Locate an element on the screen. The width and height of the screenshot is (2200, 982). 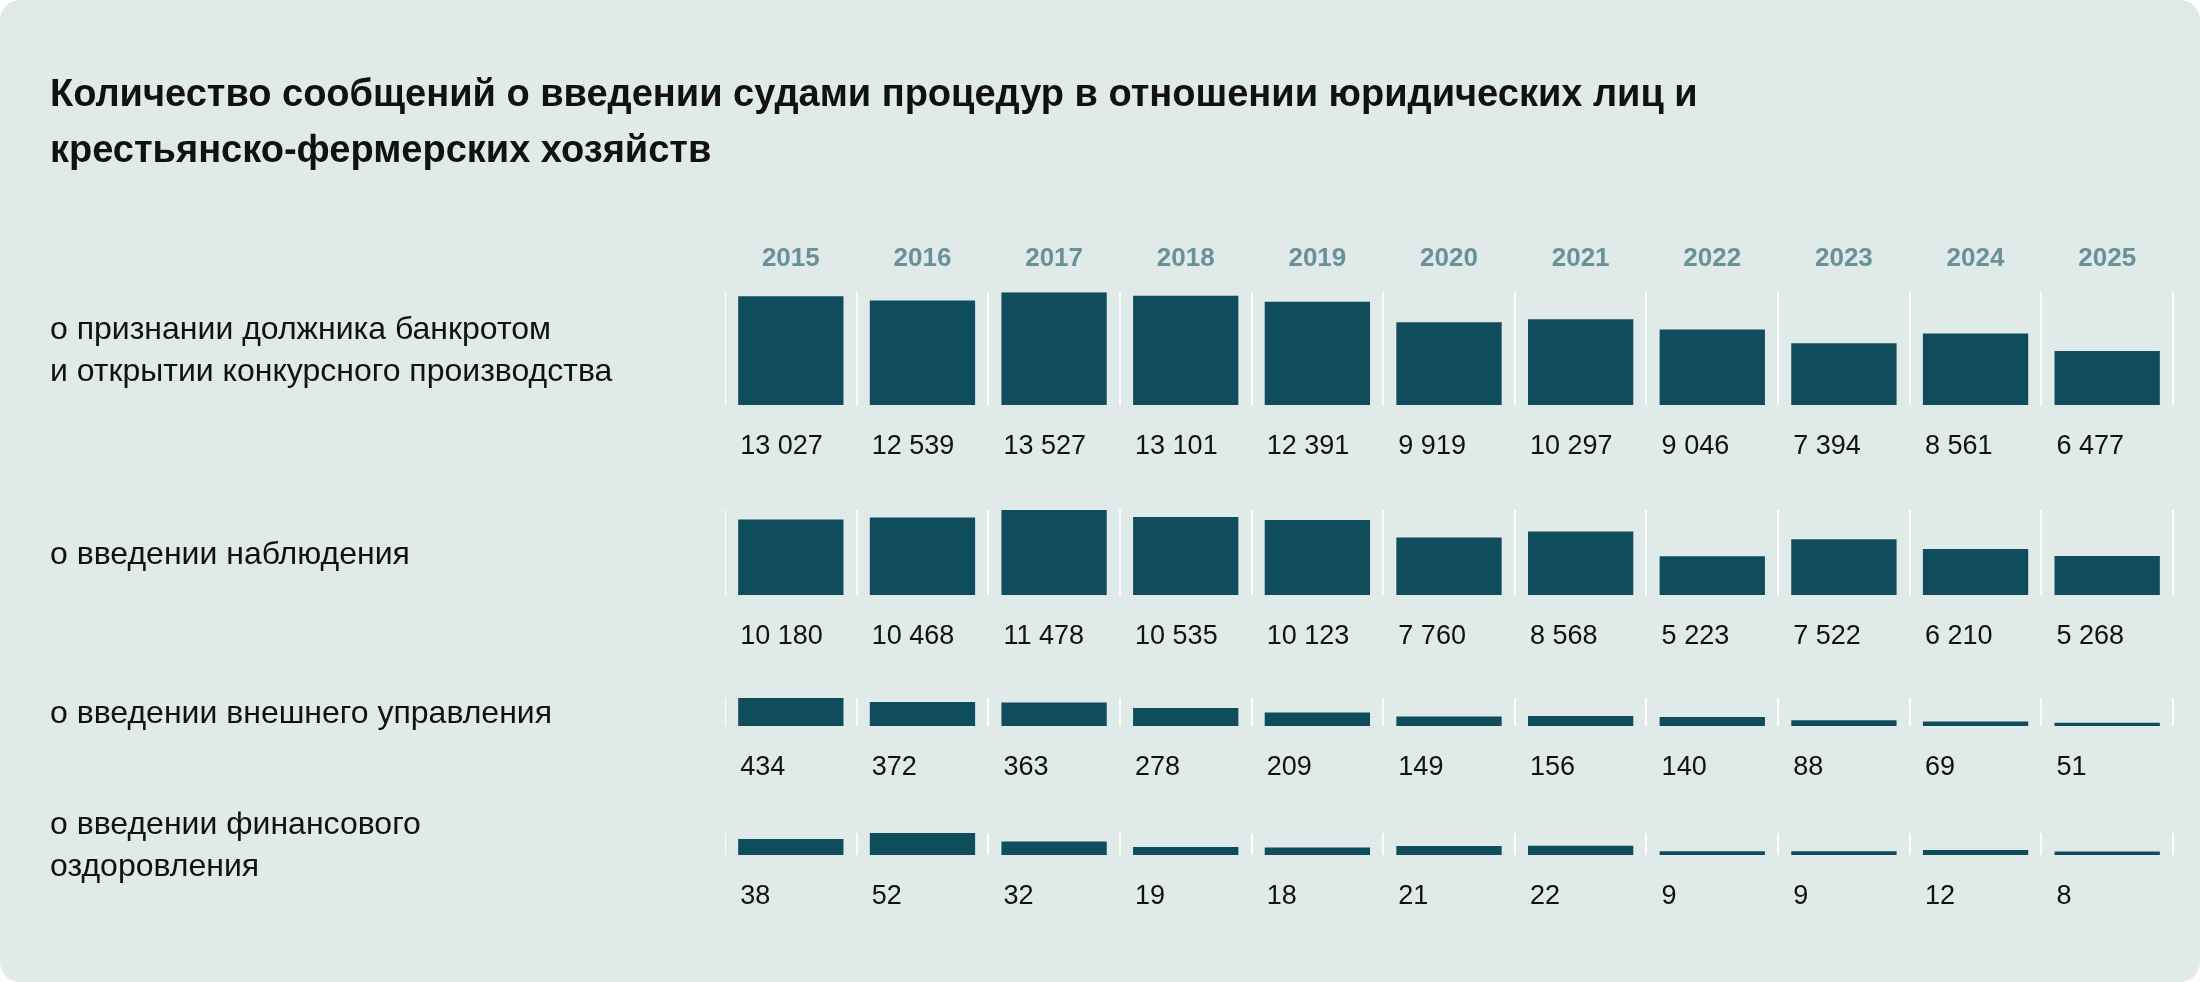
data-label: 11 478 is located at coordinates (1044, 635).